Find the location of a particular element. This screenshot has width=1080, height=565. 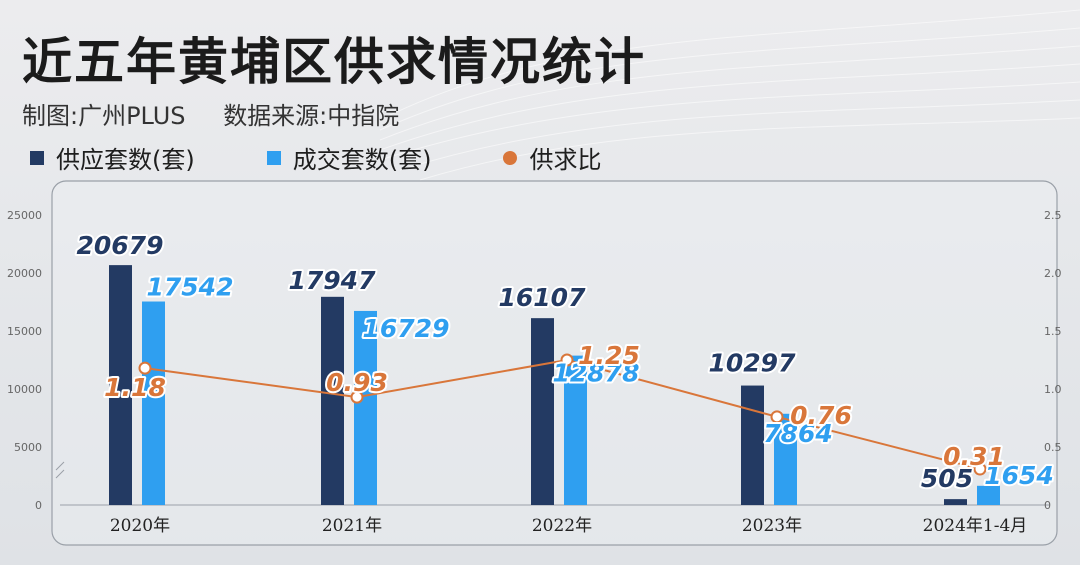

data-label-ratio: 0.31 is located at coordinates (974, 456).